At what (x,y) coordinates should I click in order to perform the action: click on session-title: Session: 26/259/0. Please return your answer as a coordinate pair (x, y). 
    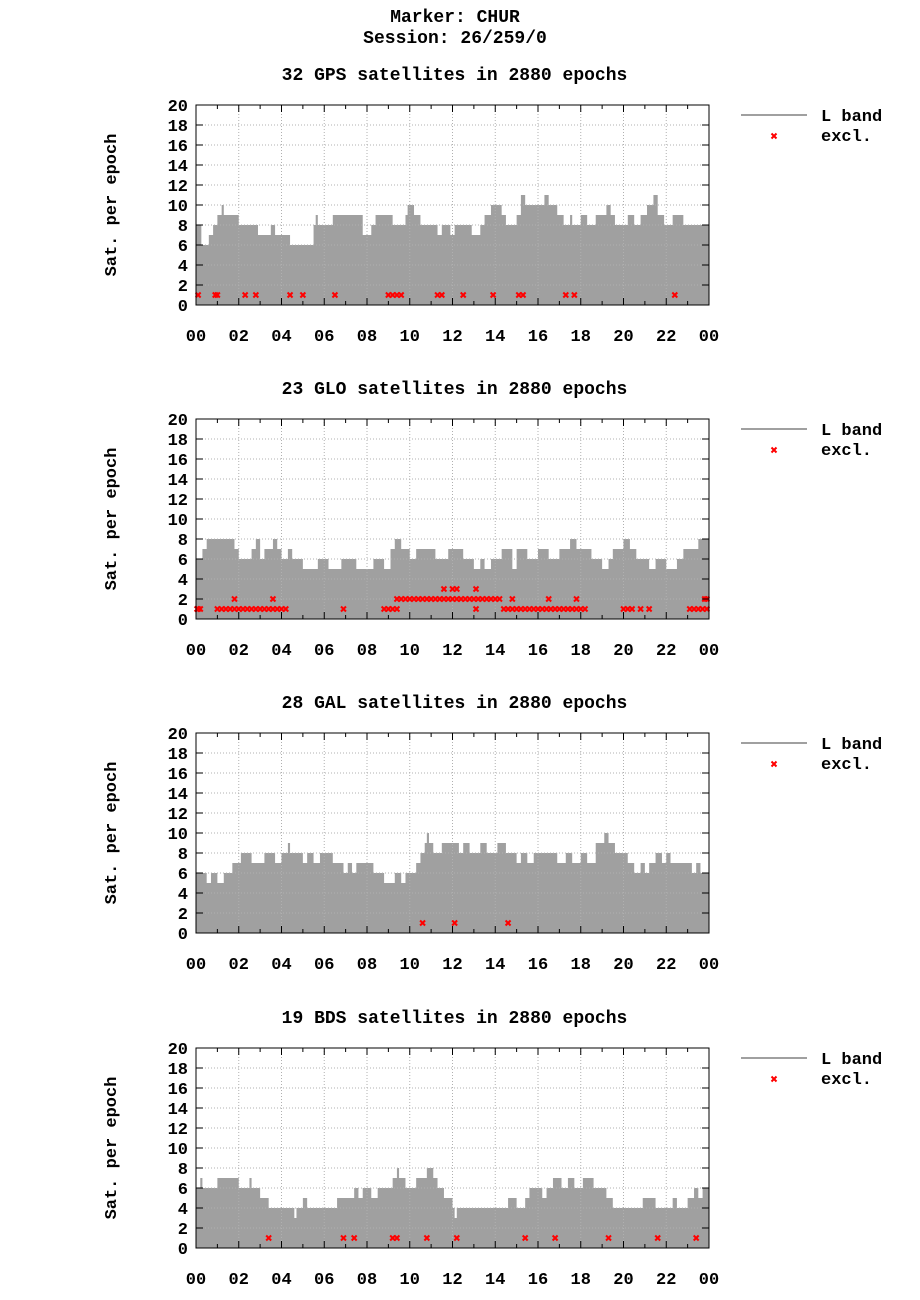
    Looking at the image, I should click on (455, 39).